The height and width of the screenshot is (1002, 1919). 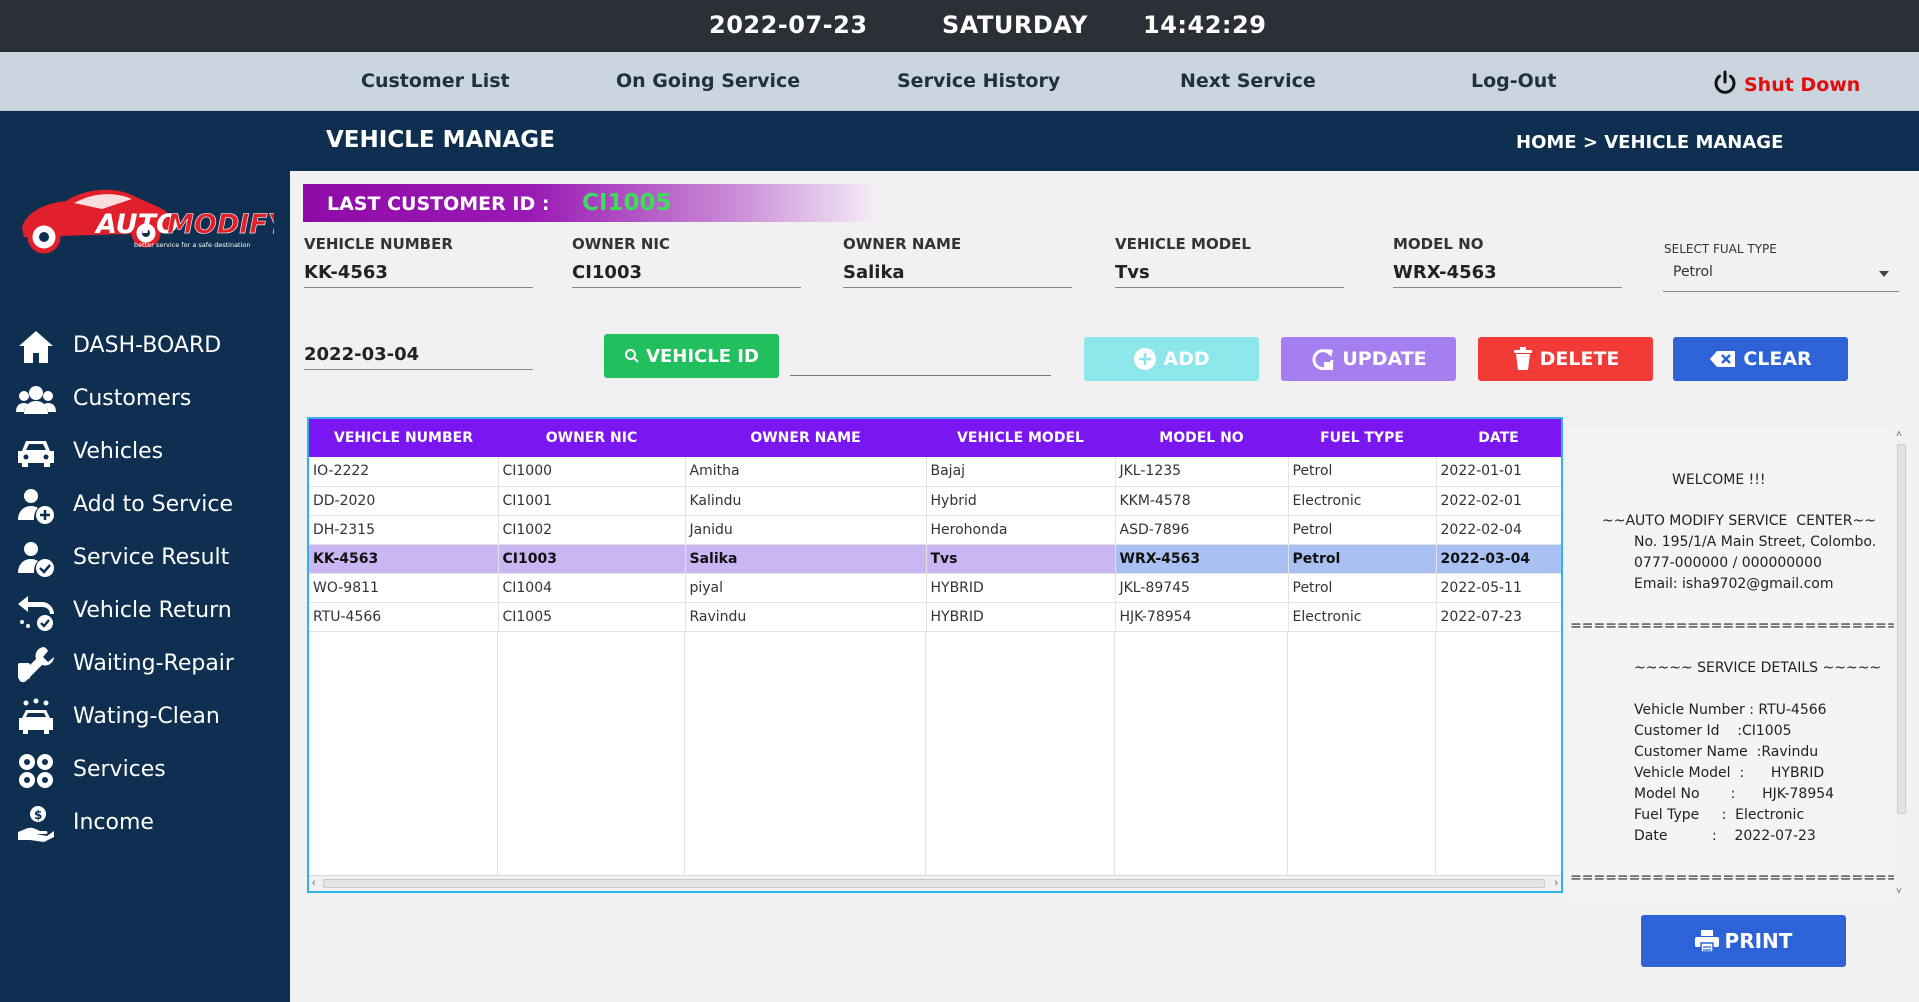 I want to click on table-cell: HJK-78954, so click(x=1202, y=617).